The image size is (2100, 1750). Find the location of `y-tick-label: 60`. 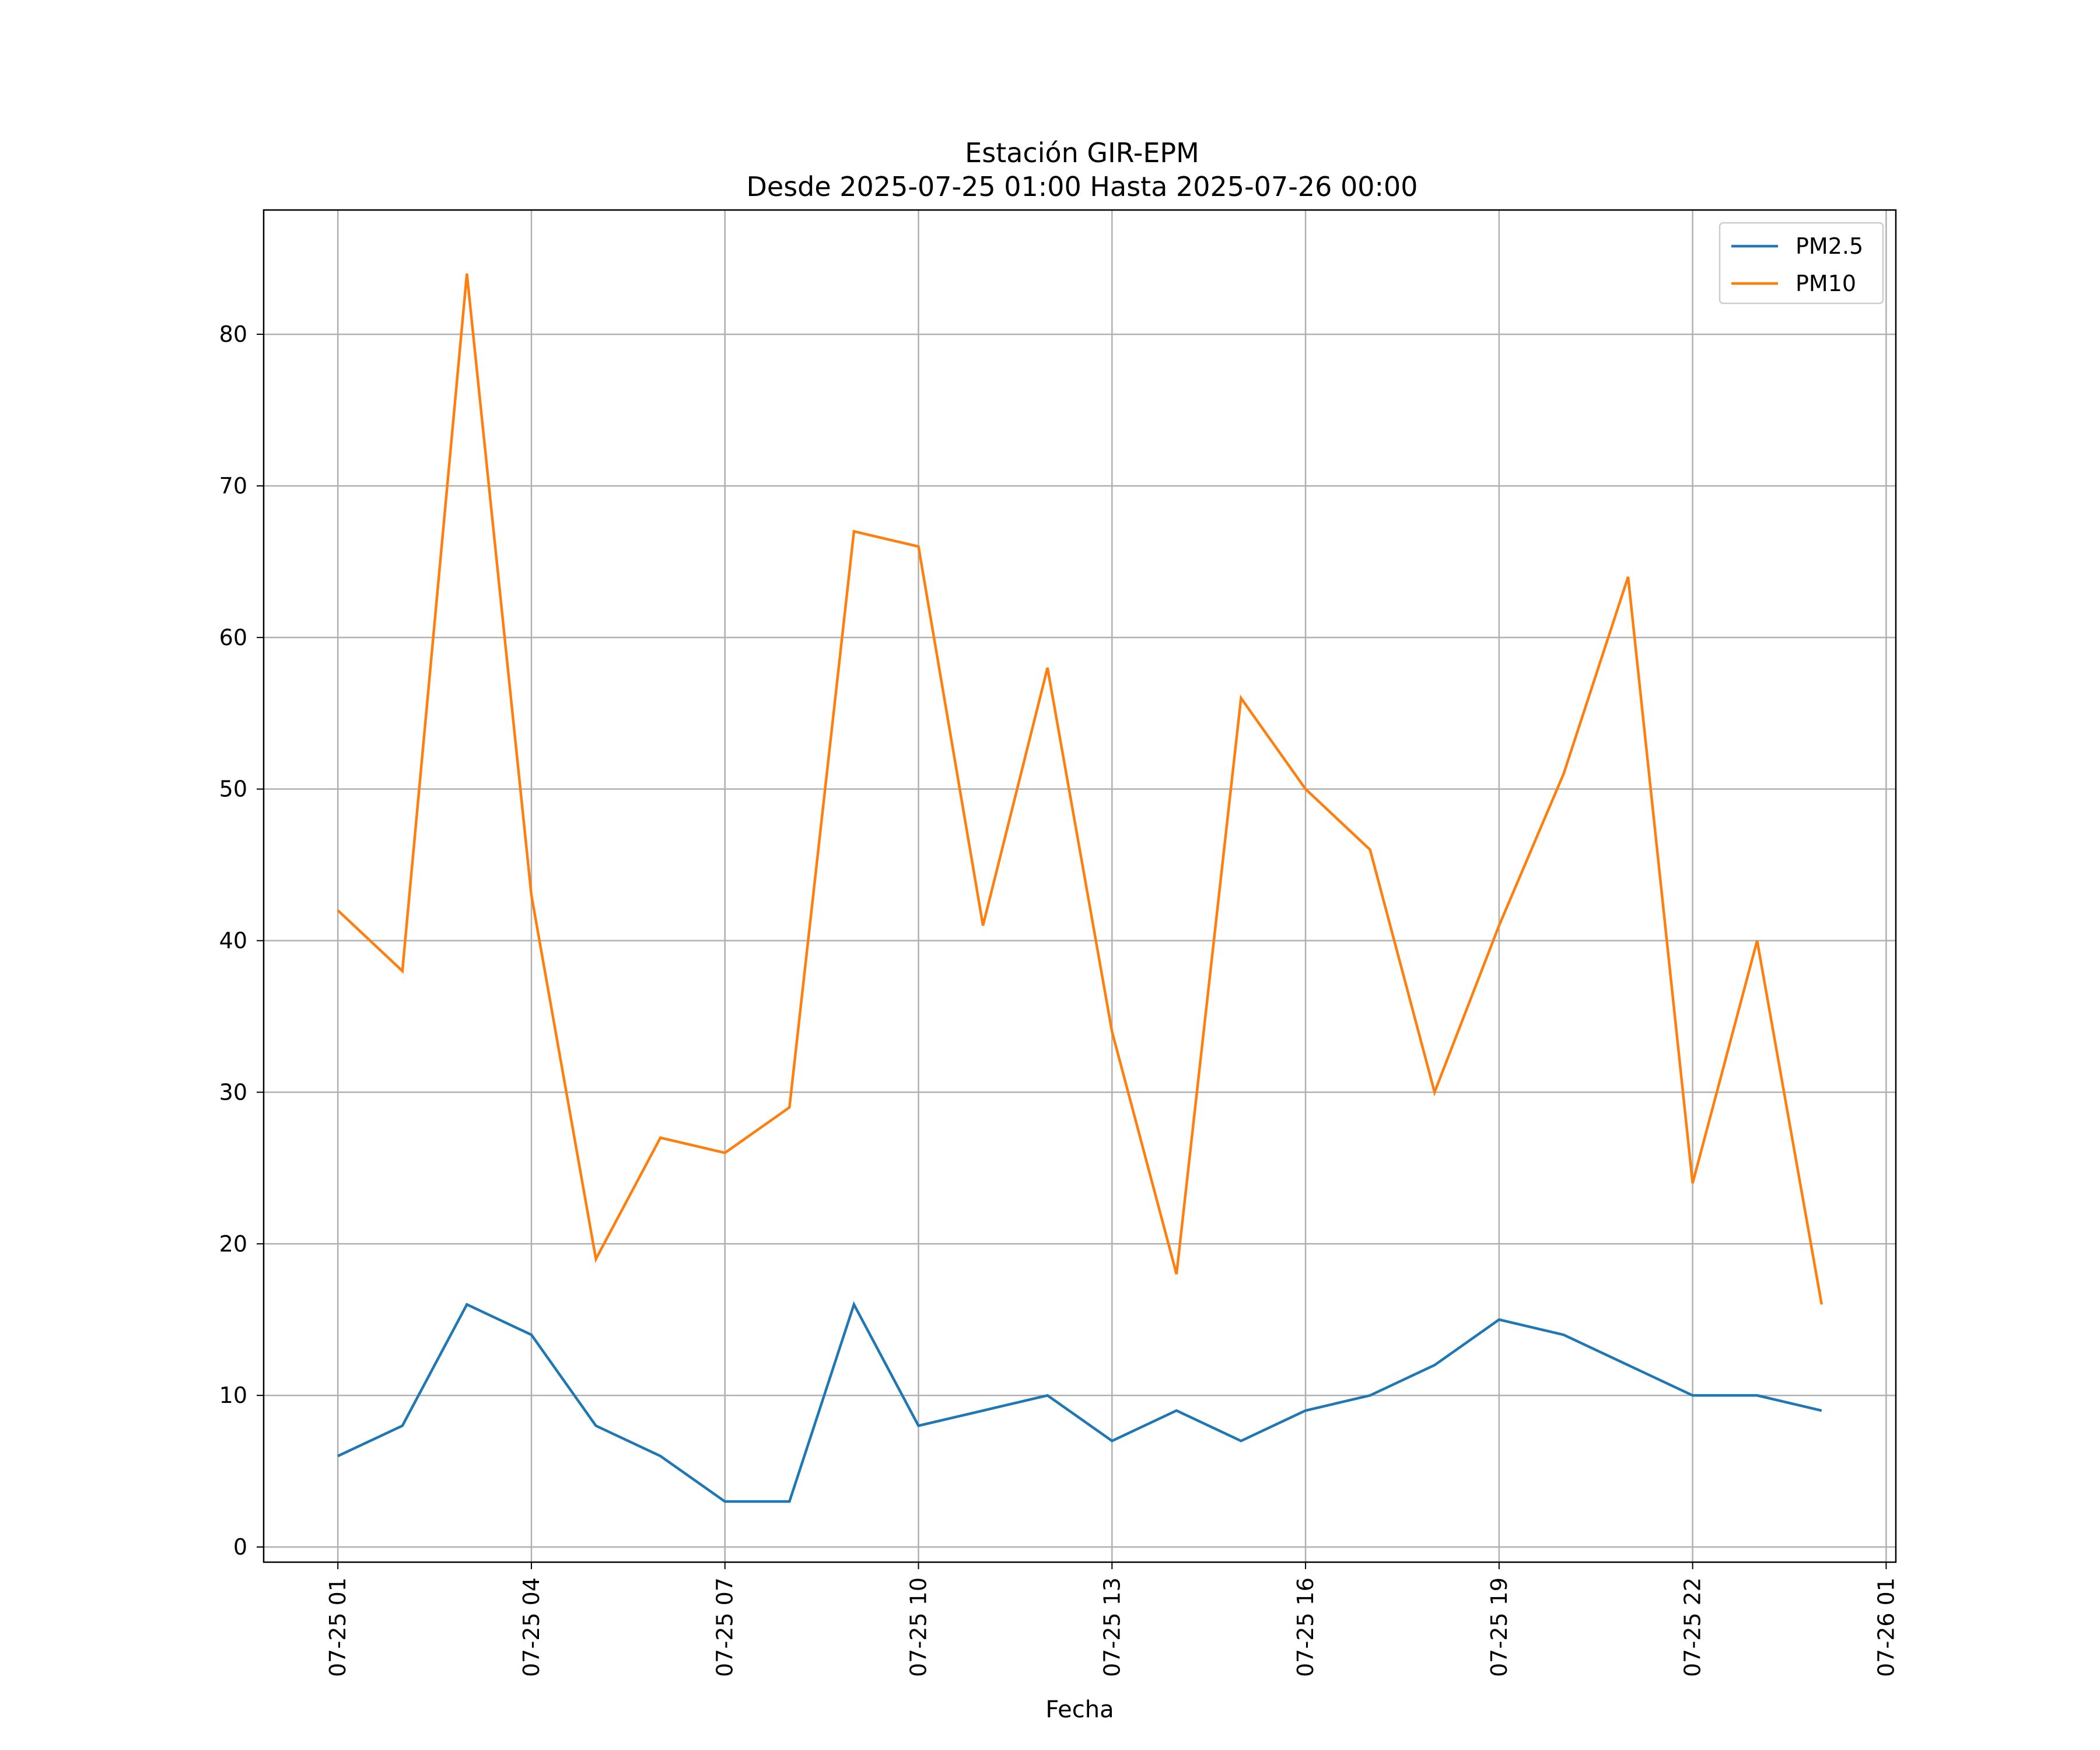

y-tick-label: 60 is located at coordinates (233, 638).